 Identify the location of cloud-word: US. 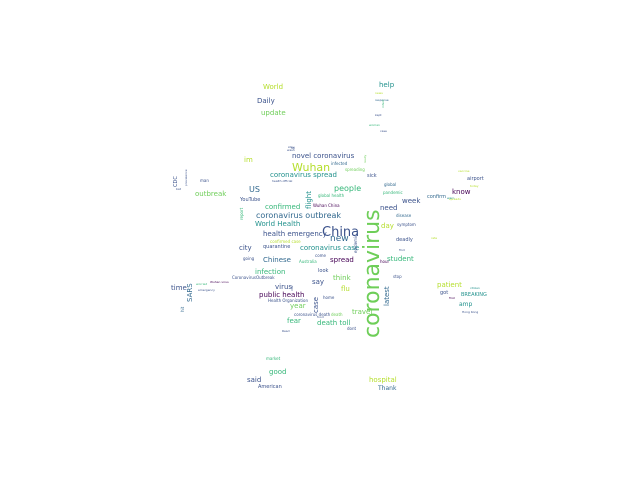
(254, 189).